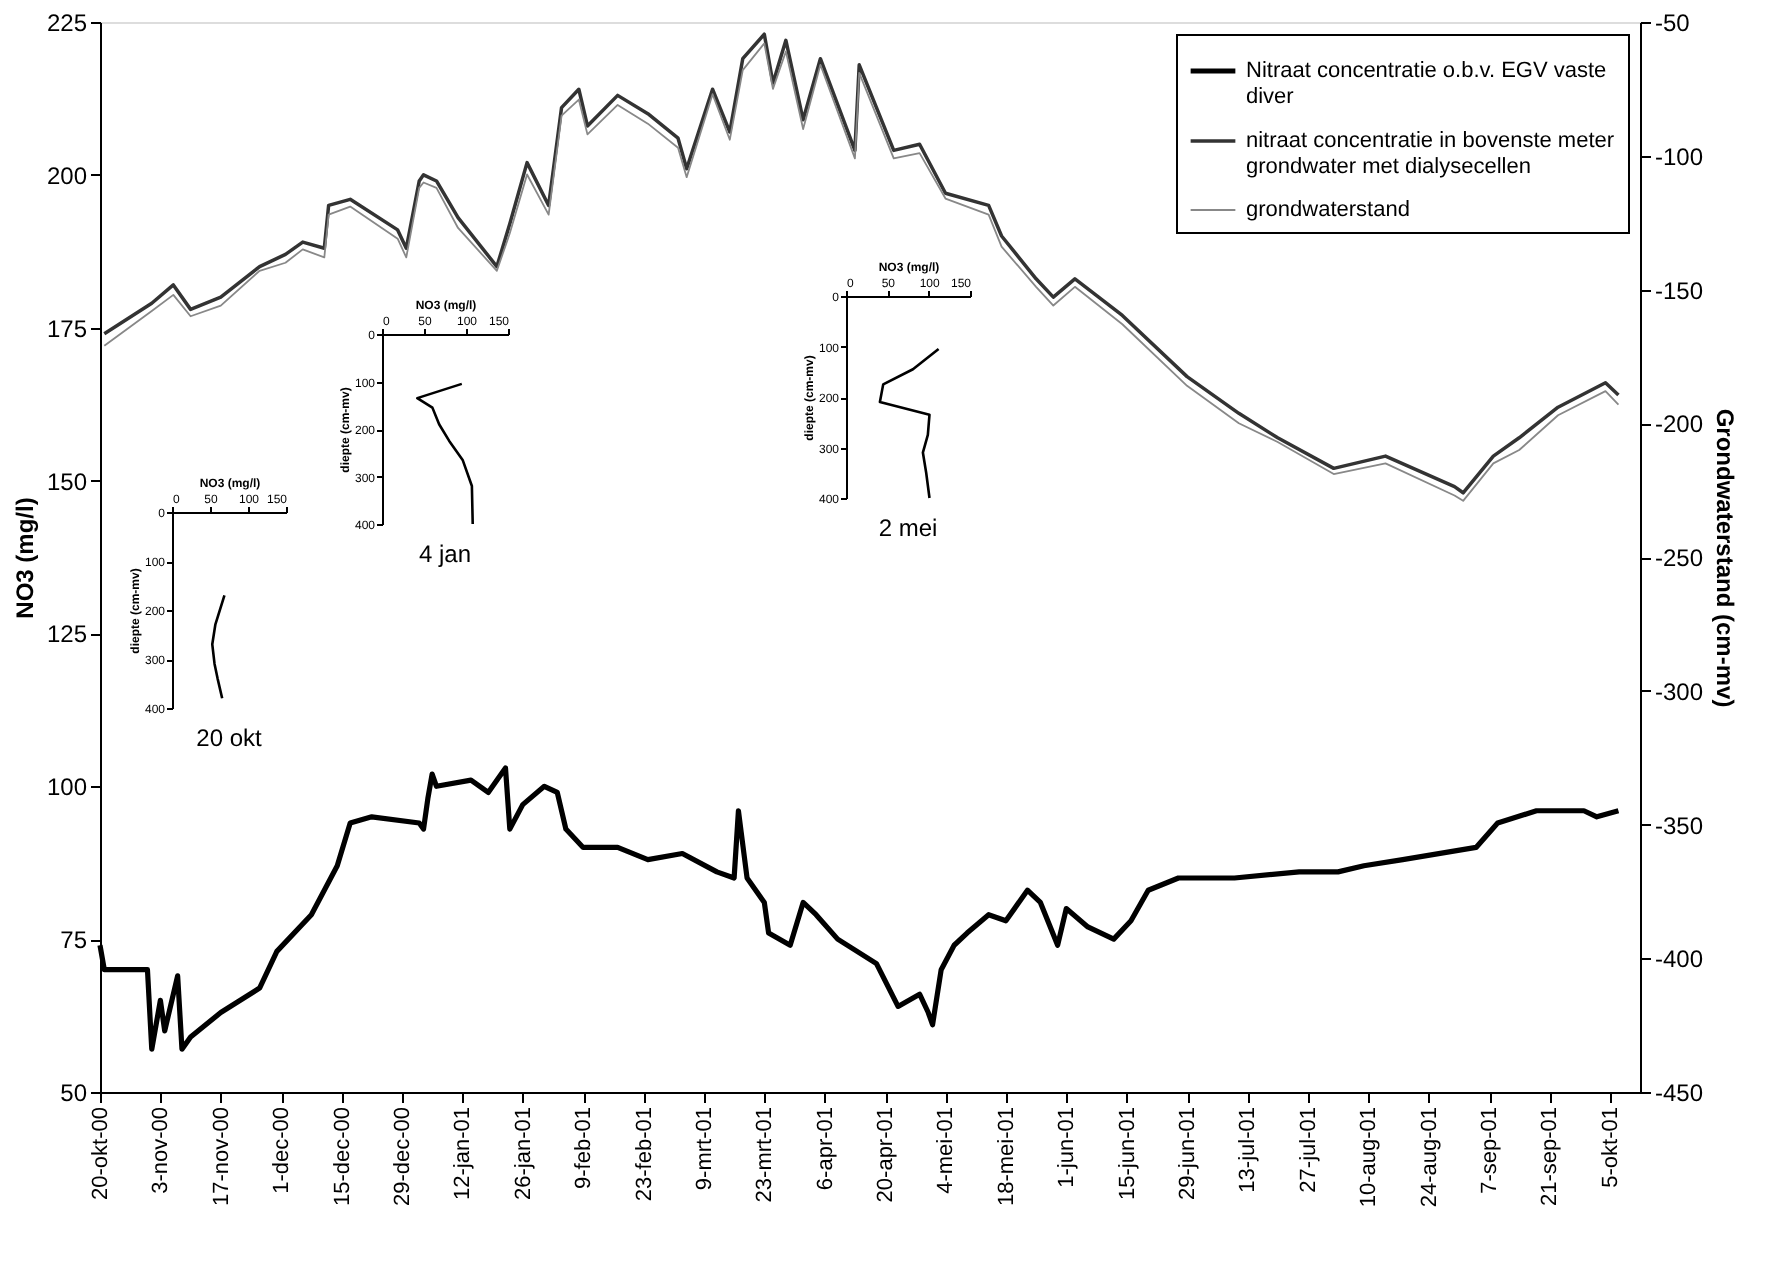 This screenshot has height=1270, width=1792. What do you see at coordinates (445, 554) in the screenshot?
I see `text: 4 jan` at bounding box center [445, 554].